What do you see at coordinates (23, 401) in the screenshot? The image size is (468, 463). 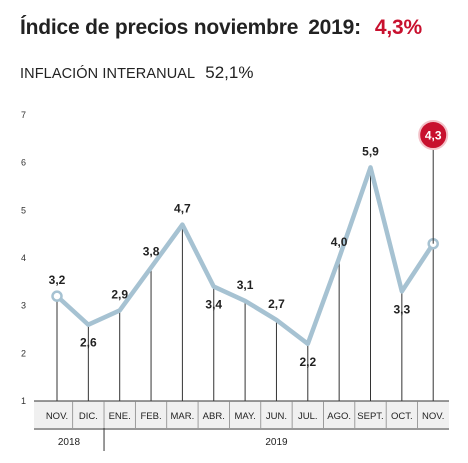 I see `y-tick-label: 1` at bounding box center [23, 401].